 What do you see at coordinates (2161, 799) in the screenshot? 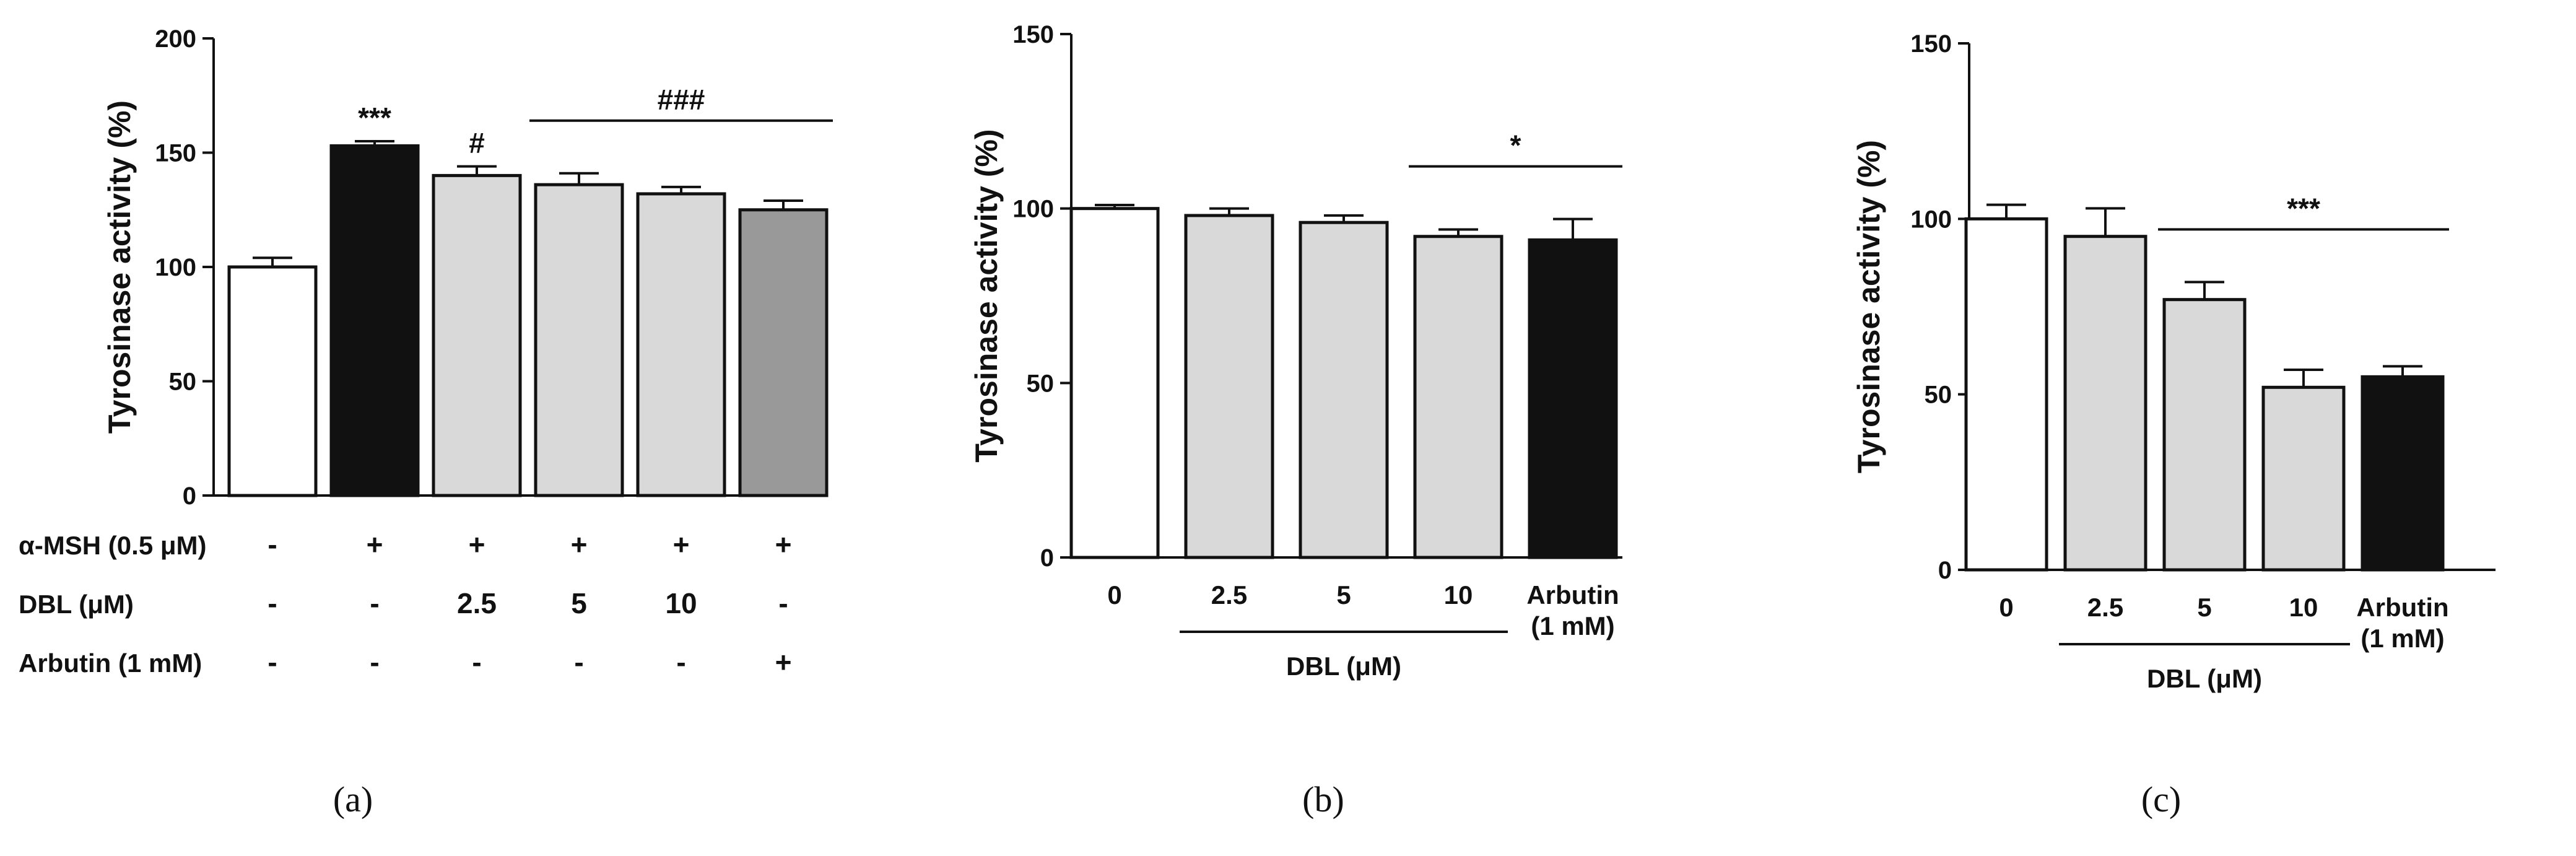
I see `panel-caption: (c)` at bounding box center [2161, 799].